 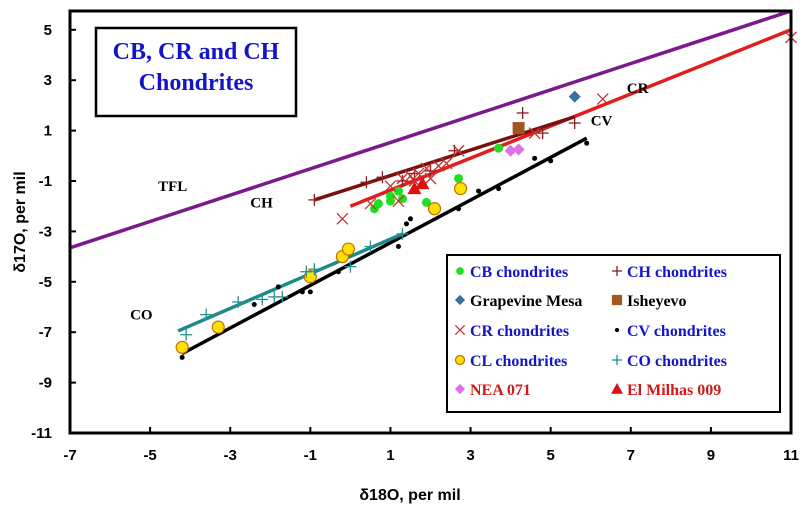 I want to click on legend-item-nea-071: NEA 071, so click(x=492, y=390).